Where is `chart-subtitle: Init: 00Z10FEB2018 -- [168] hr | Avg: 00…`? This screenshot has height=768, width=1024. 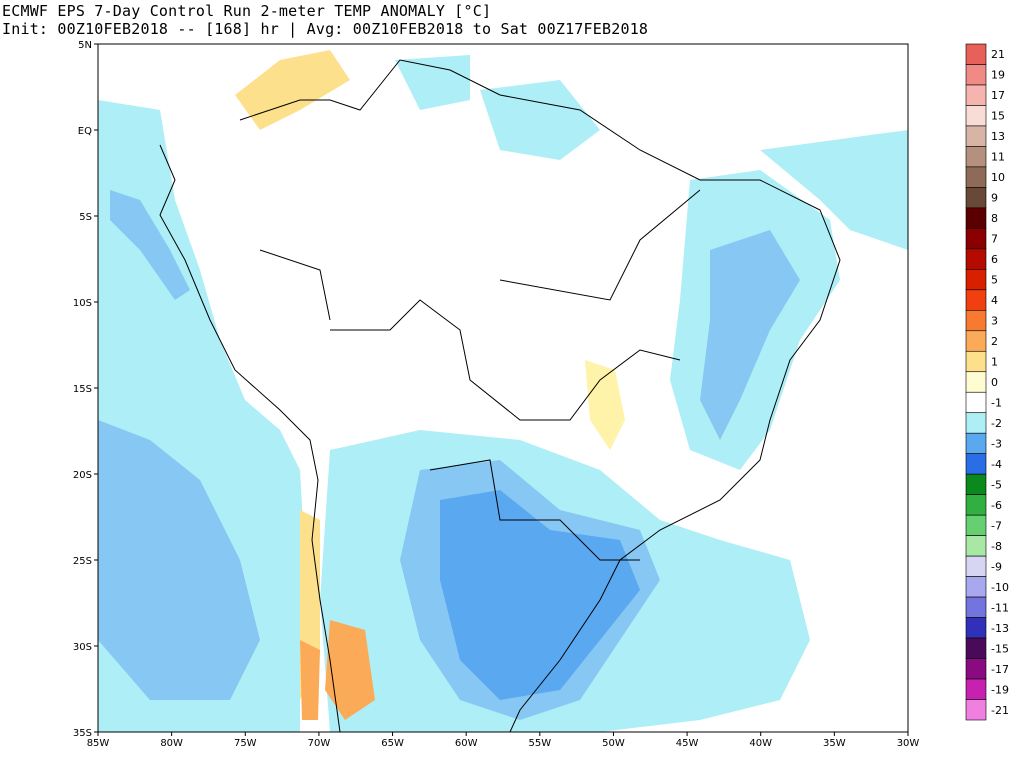
chart-subtitle: Init: 00Z10FEB2018 -- [168] hr | Avg: 00… is located at coordinates (325, 29).